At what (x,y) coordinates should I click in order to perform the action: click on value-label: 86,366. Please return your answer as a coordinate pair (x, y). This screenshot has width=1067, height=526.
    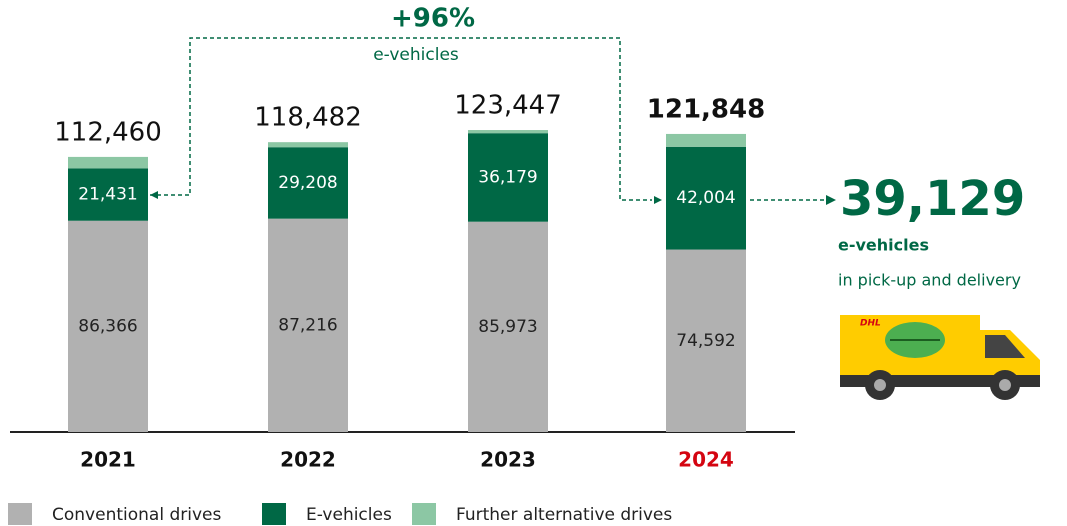
    Looking at the image, I should click on (107, 326).